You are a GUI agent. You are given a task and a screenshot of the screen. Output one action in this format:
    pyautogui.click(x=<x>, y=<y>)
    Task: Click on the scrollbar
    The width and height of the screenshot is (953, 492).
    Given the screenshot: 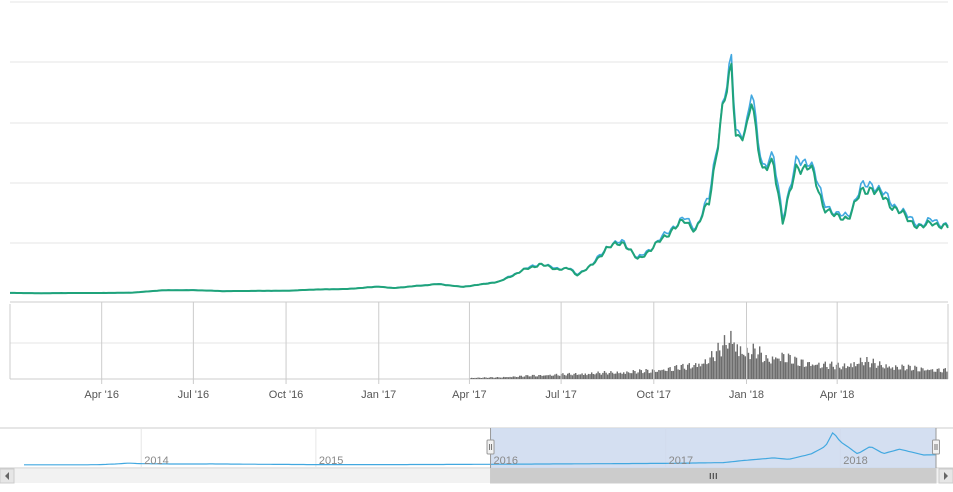 What is the action you would take?
    pyautogui.click(x=476, y=476)
    